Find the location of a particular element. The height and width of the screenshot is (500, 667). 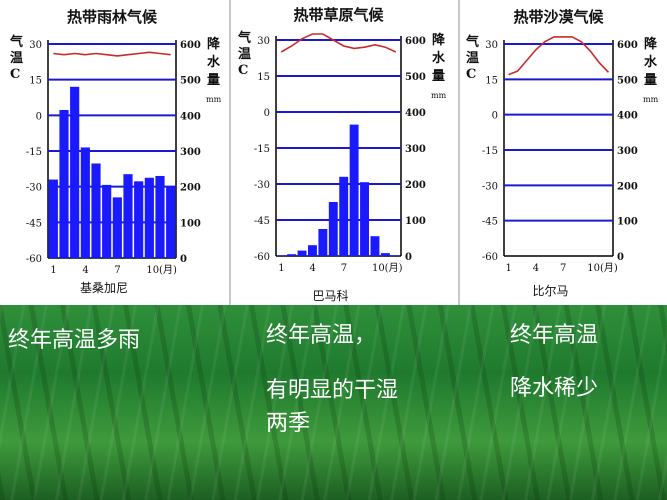

station-name: 比尔马 is located at coordinates (550, 290).